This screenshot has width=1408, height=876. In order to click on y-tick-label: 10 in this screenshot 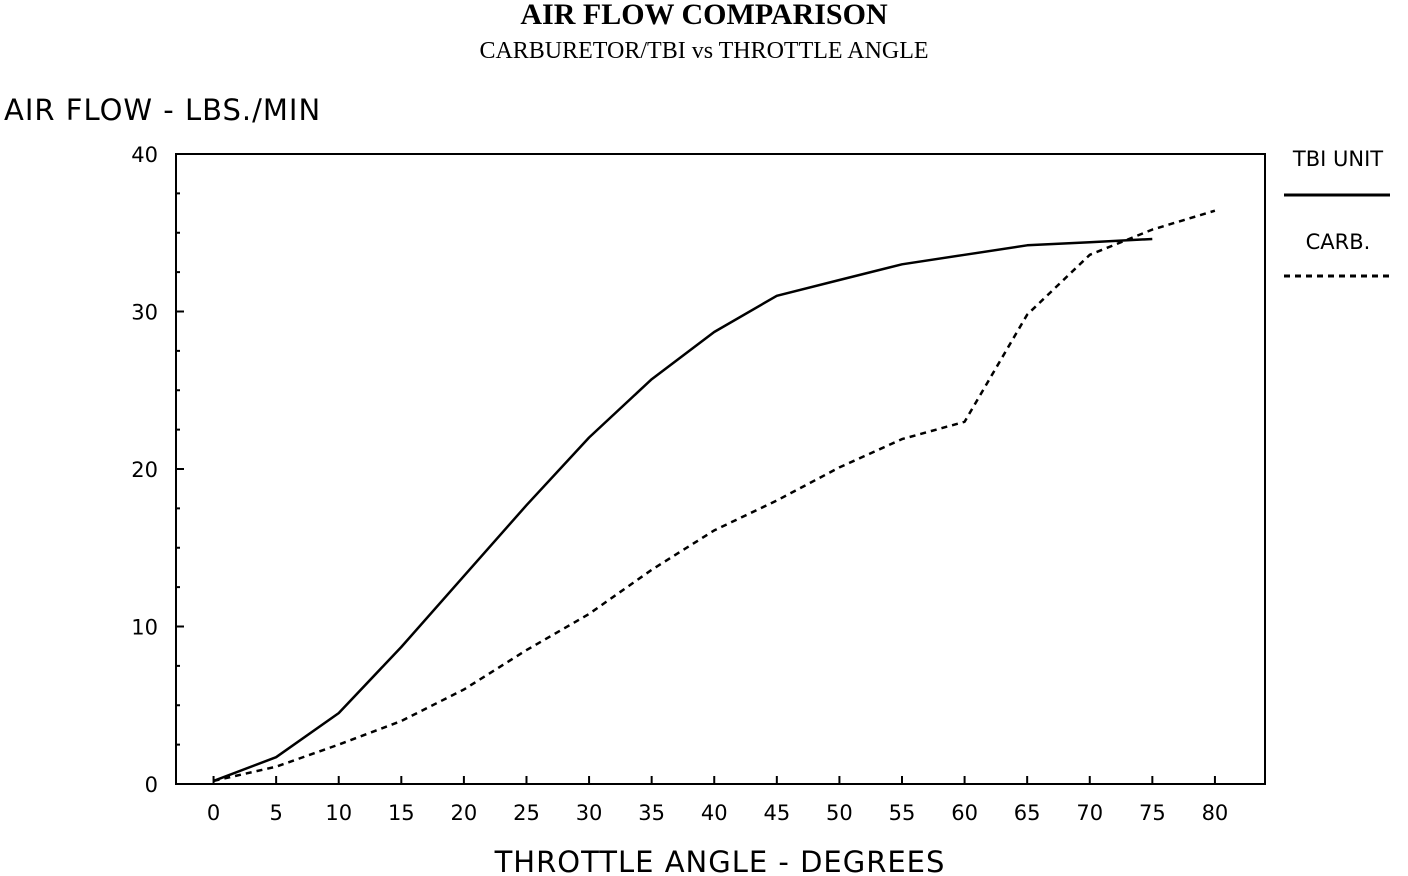, I will do `click(144, 628)`.